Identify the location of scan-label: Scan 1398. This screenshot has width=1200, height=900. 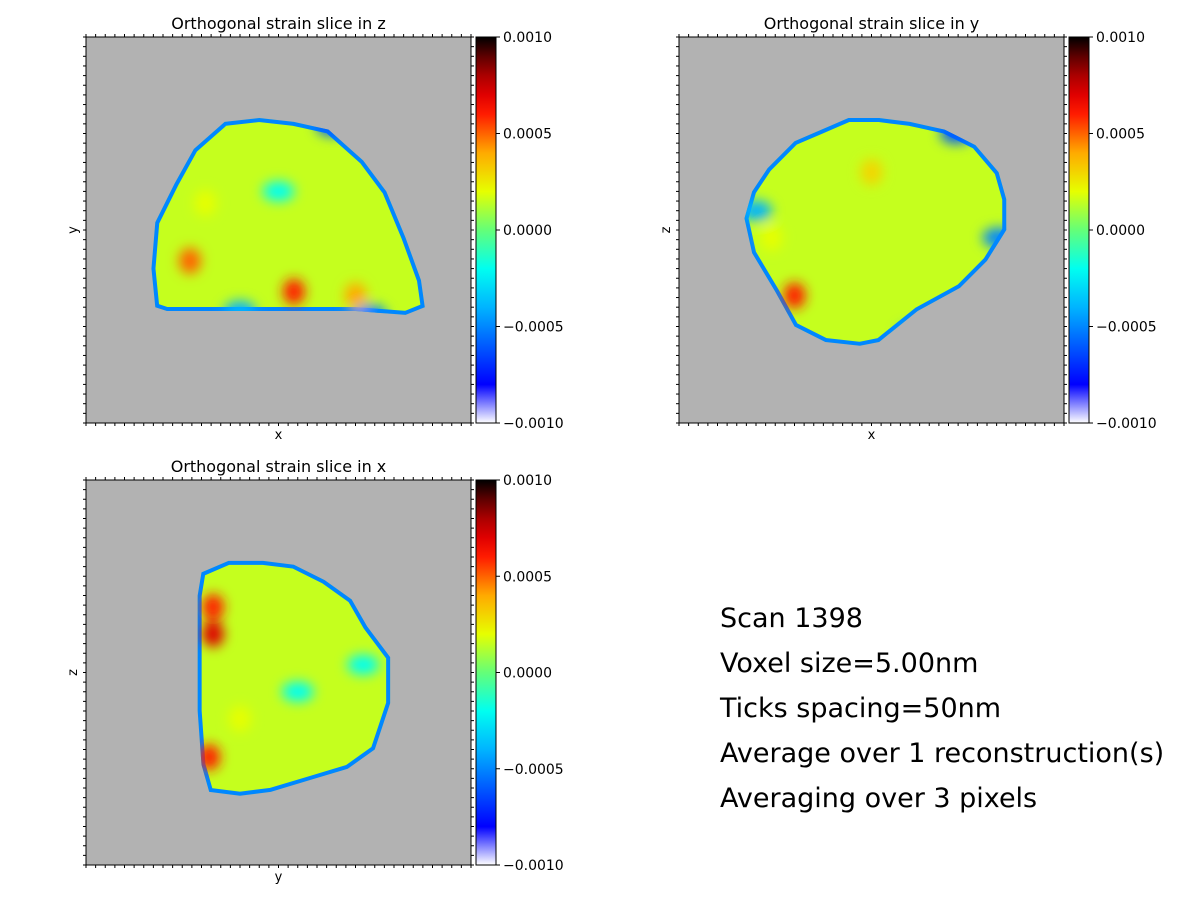
(791, 618).